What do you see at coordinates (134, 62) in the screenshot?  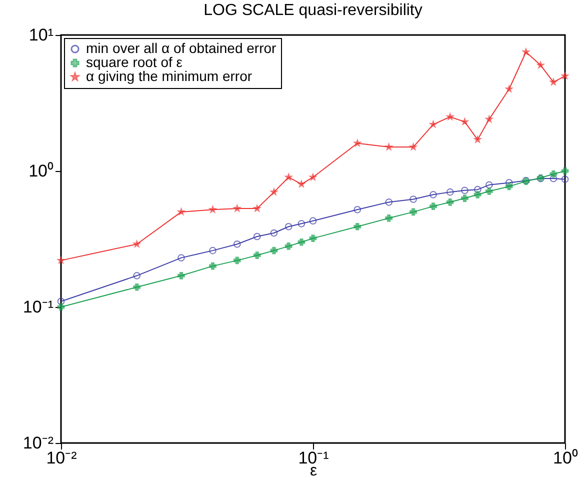 I see `legend-label: square root of ε` at bounding box center [134, 62].